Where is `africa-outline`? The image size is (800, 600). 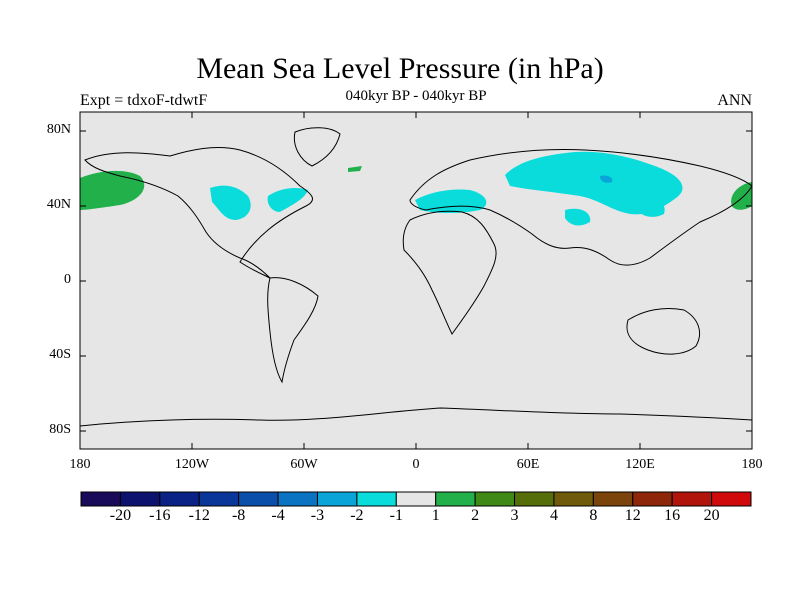
africa-outline is located at coordinates (449, 272).